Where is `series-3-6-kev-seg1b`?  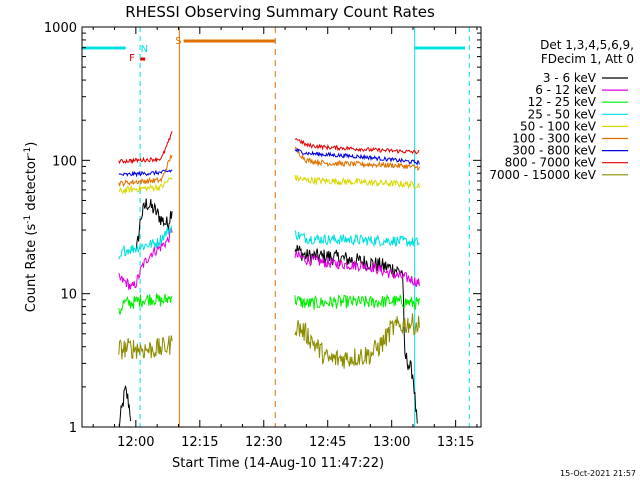 series-3-6-kev-seg1b is located at coordinates (154, 223).